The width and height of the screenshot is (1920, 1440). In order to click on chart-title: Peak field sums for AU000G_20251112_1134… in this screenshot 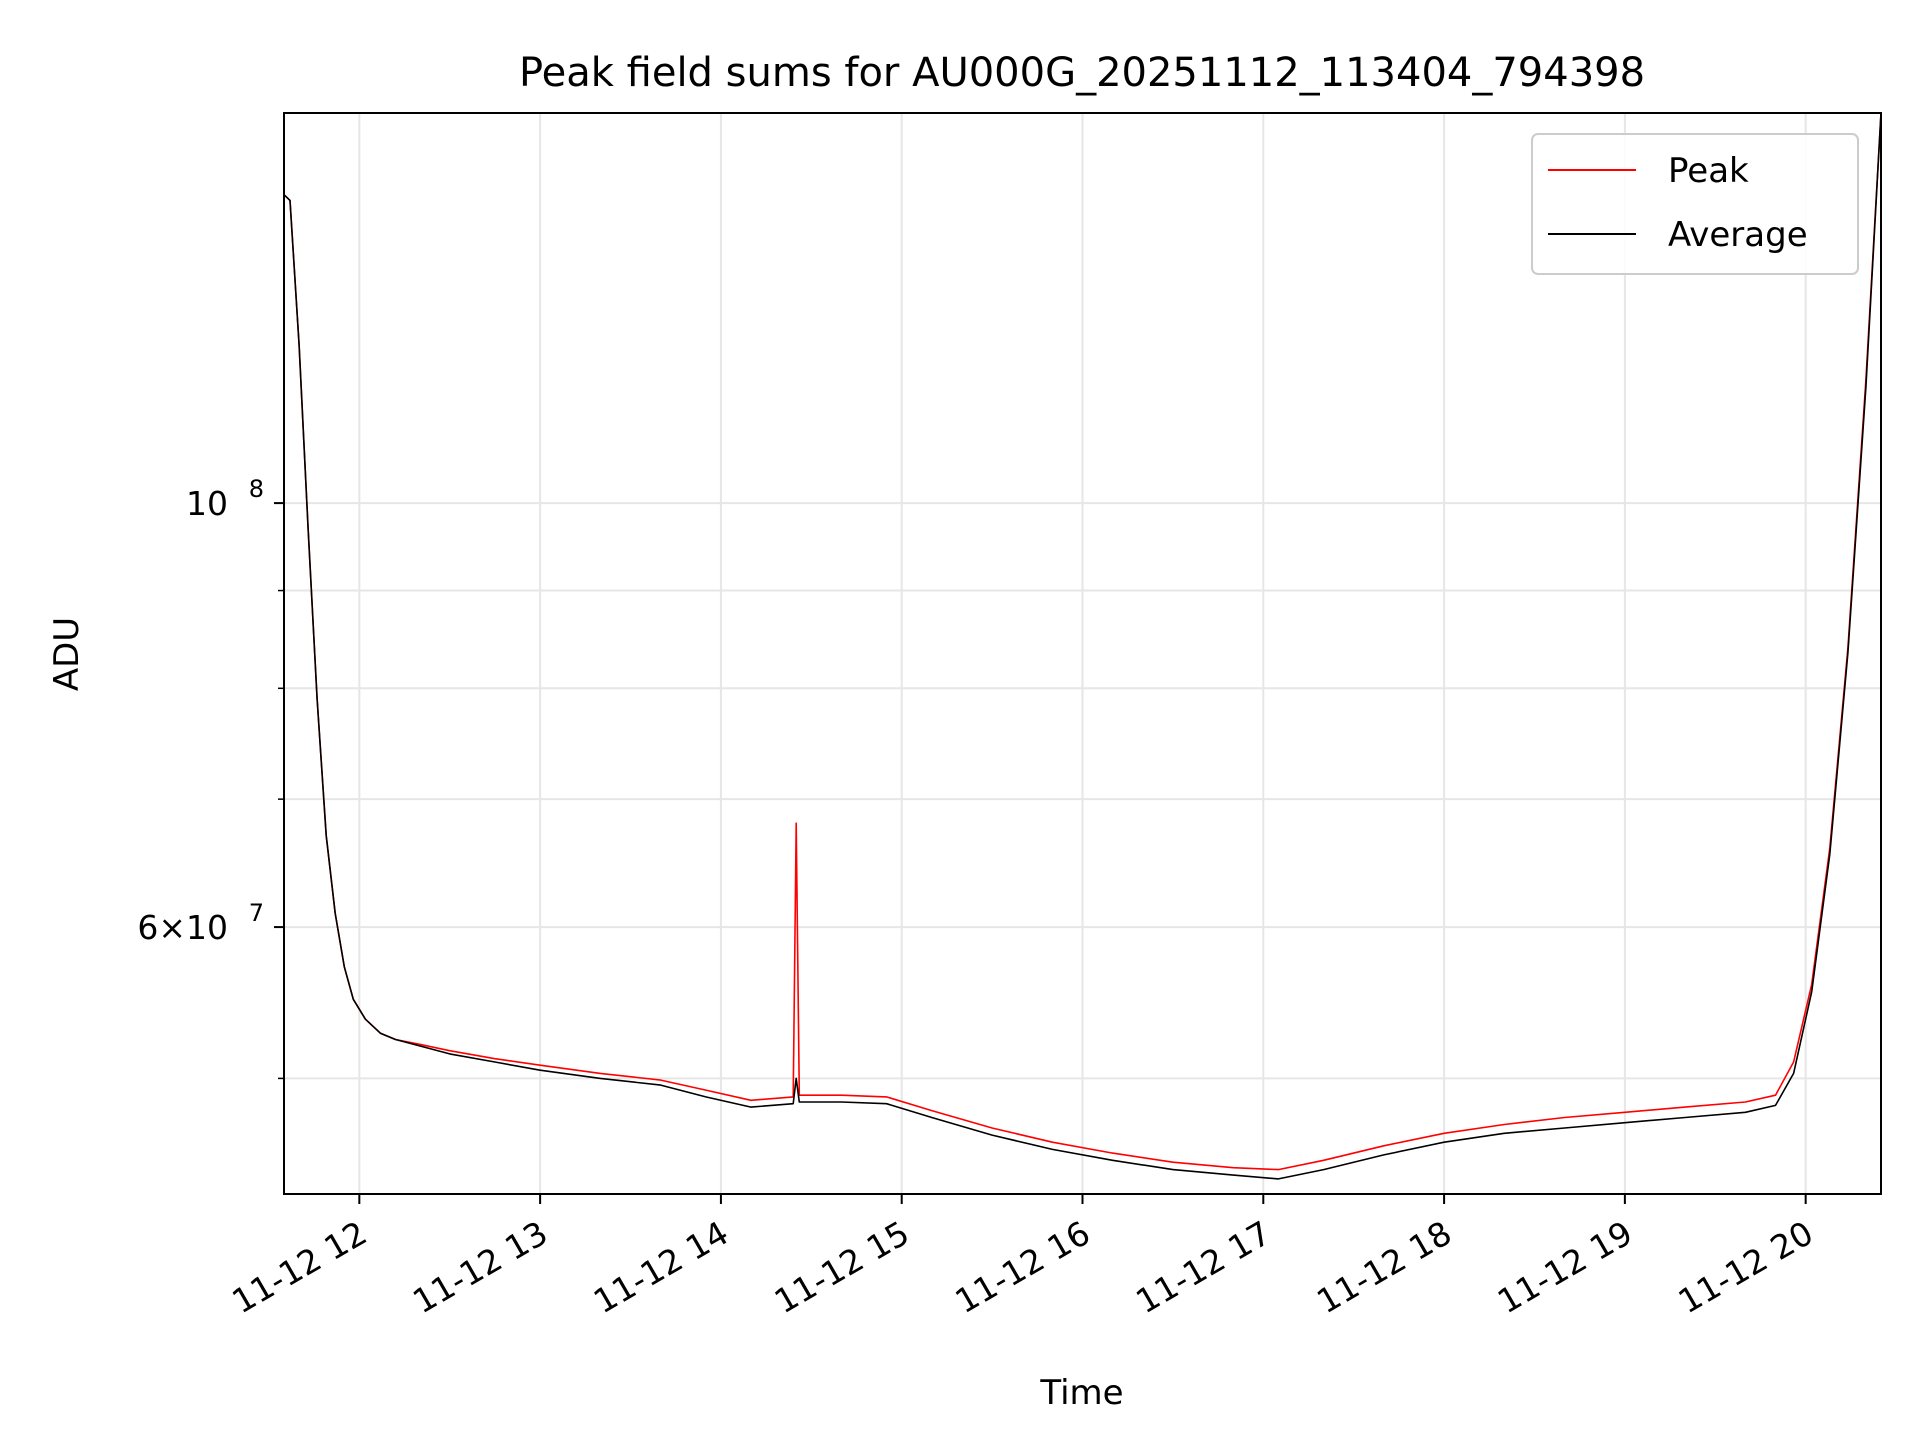, I will do `click(1082, 73)`.